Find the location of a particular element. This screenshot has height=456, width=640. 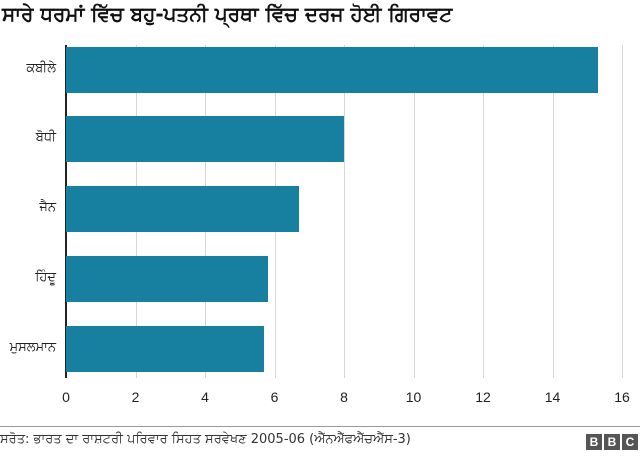

x-tick-label: 8 is located at coordinates (344, 397).